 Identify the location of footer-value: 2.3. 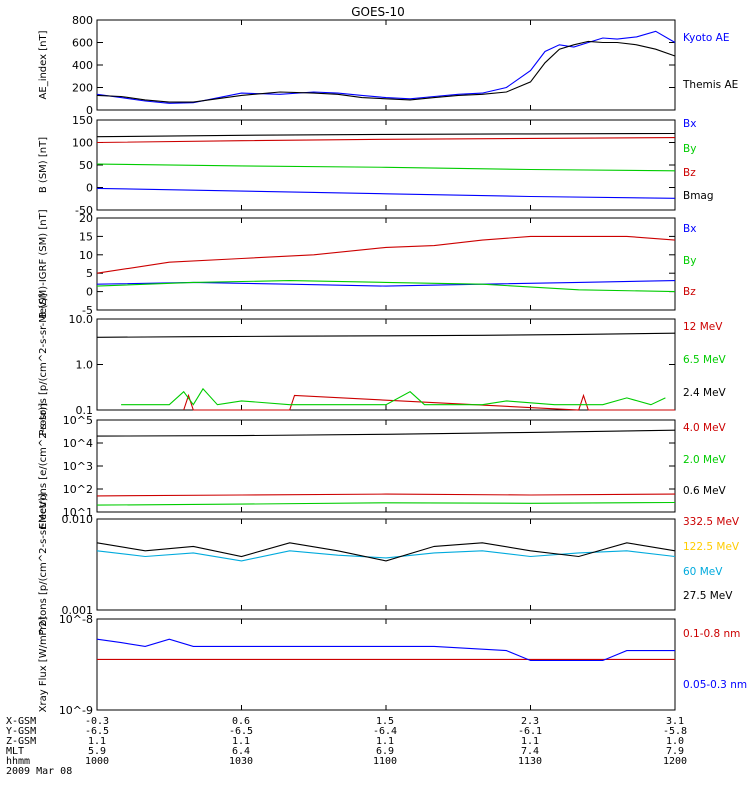
(530, 721).